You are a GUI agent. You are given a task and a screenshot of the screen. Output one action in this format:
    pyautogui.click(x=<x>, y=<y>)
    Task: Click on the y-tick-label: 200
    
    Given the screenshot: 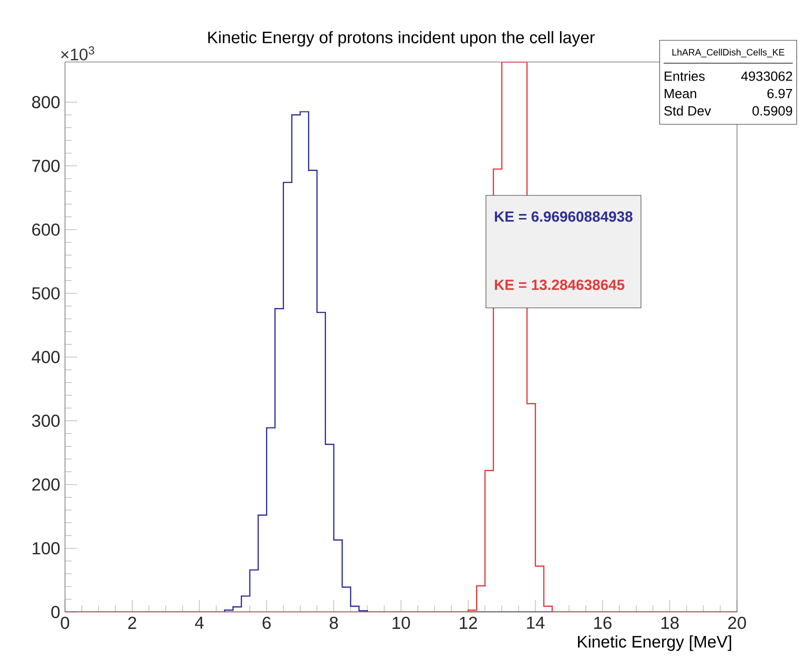 What is the action you would take?
    pyautogui.click(x=46, y=484)
    